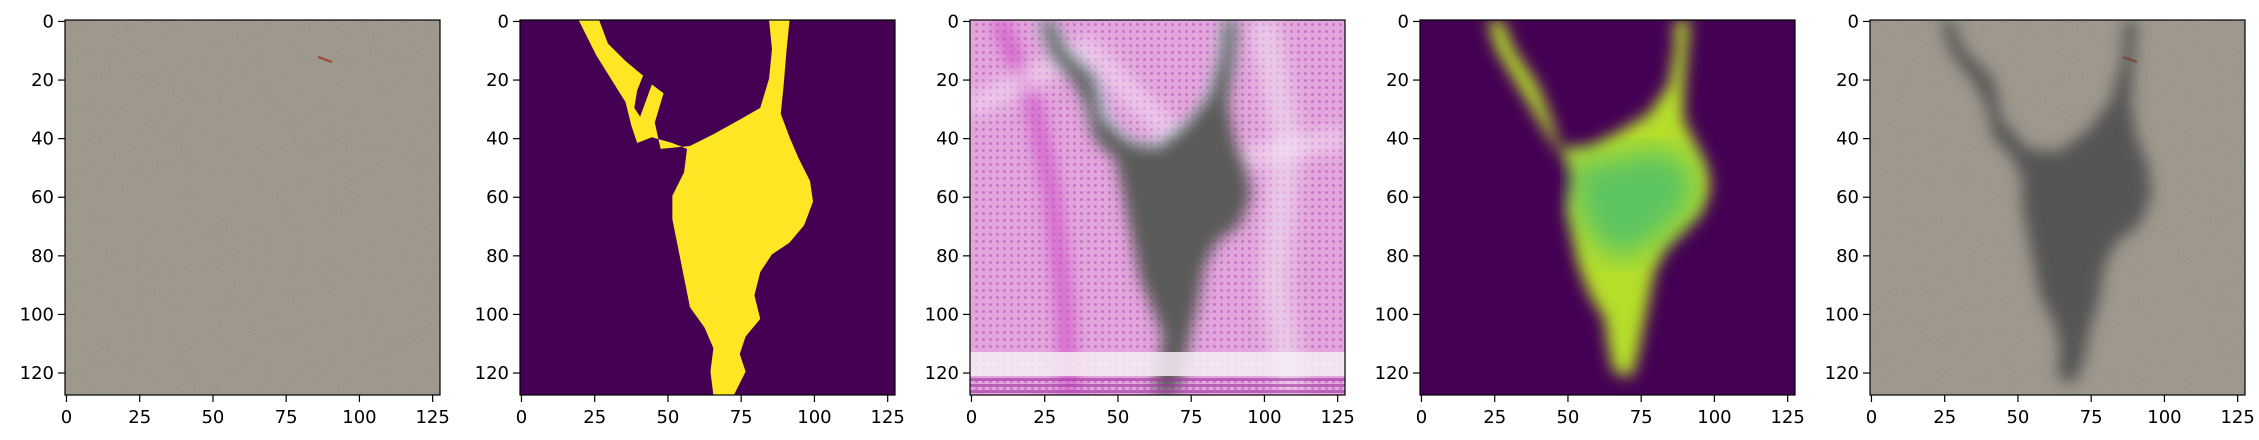 The width and height of the screenshot is (2259, 440). What do you see at coordinates (1634, 204) in the screenshot?
I see `soft-crack-core` at bounding box center [1634, 204].